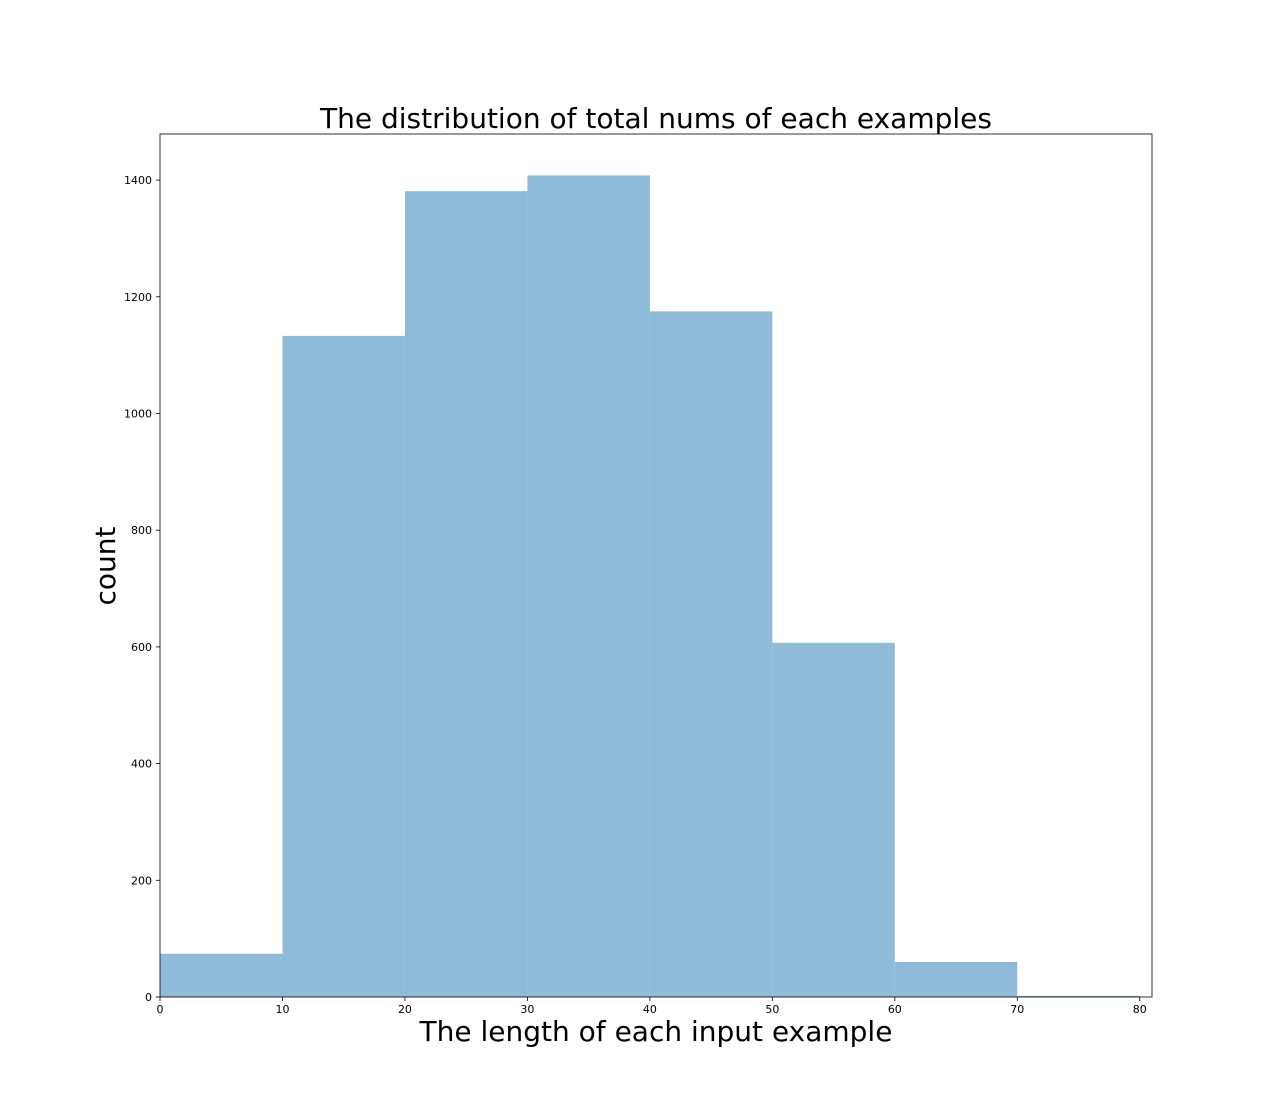  Describe the element at coordinates (141, 647) in the screenshot. I see `y-tick-label: 600` at that location.